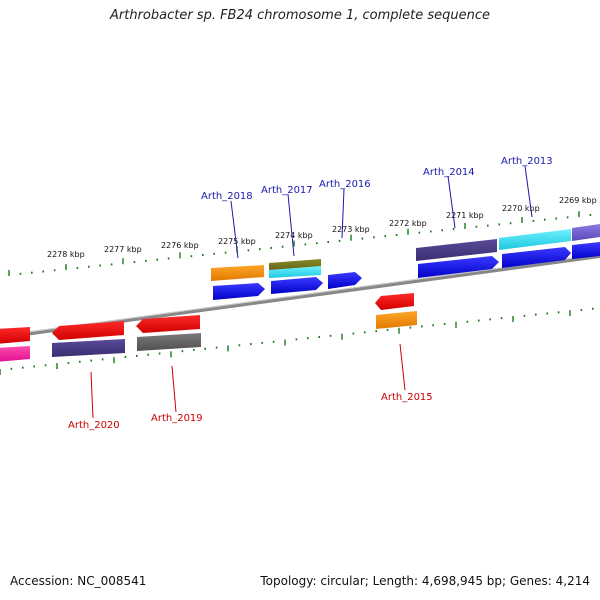  I want to click on gene-arth-2013, so click(536, 257).